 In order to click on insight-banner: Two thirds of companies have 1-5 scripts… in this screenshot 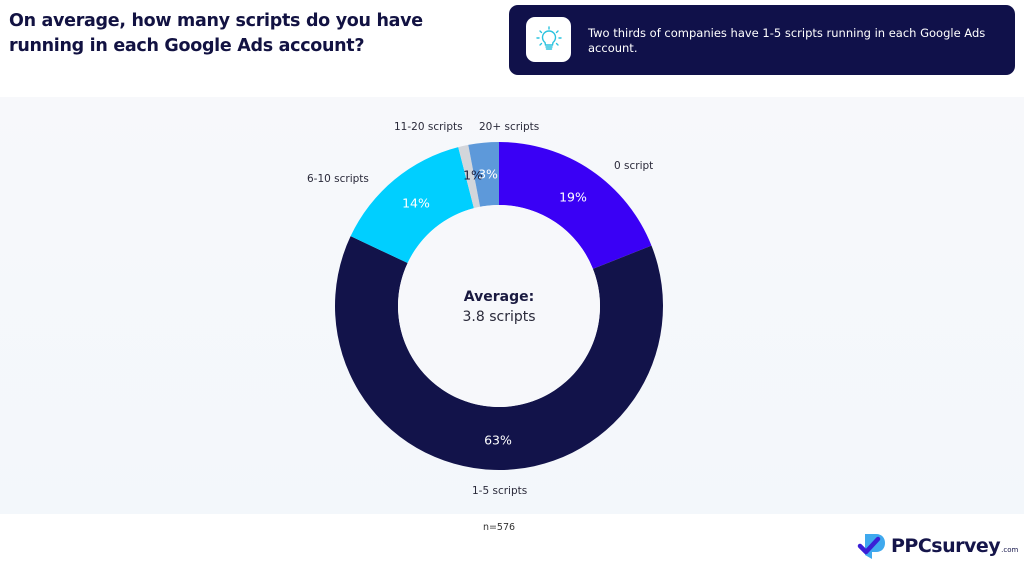, I will do `click(762, 40)`.